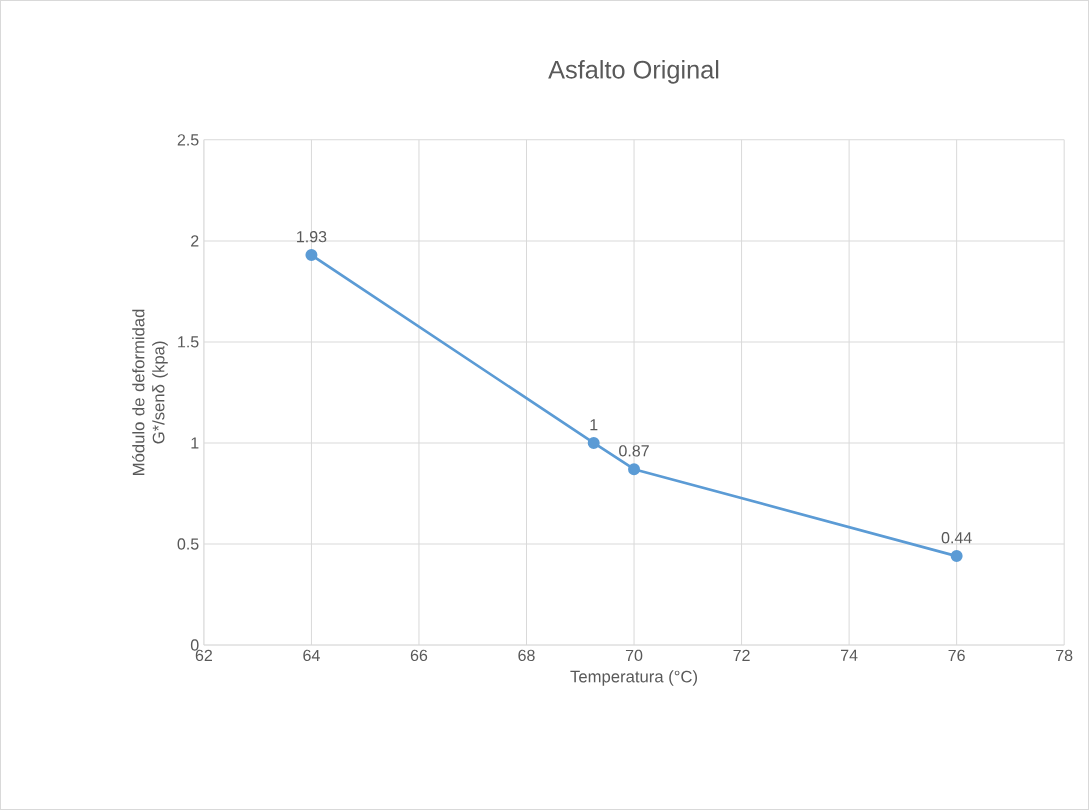 The height and width of the screenshot is (810, 1089). Describe the element at coordinates (195, 241) in the screenshot. I see `y-tick-label: 2` at that location.